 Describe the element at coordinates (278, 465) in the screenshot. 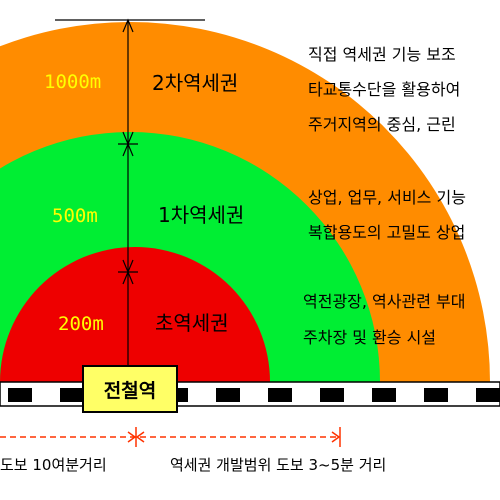

I see `walking-label-range: 역세권 개발범위 도보 3~5분 거리` at that location.